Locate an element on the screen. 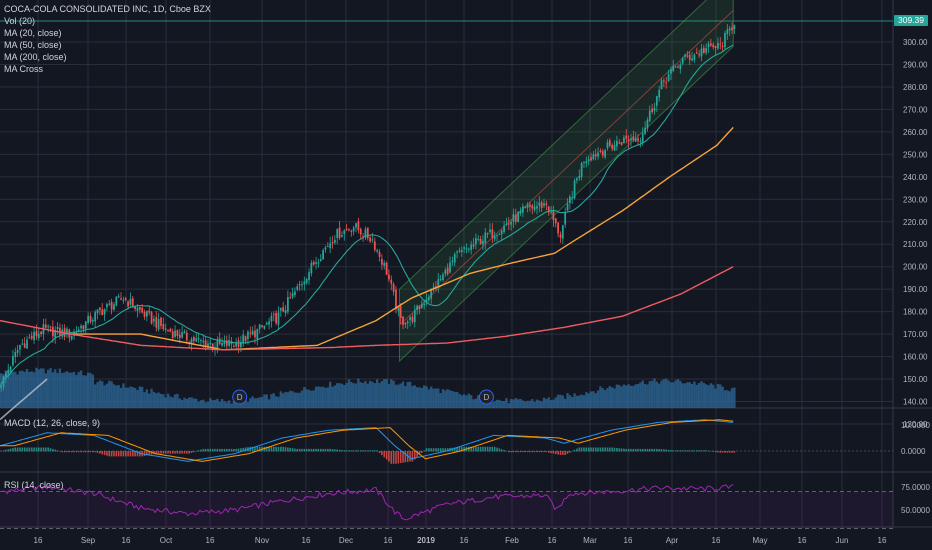 This screenshot has height=550, width=932. time-tick-label: Mar is located at coordinates (590, 540).